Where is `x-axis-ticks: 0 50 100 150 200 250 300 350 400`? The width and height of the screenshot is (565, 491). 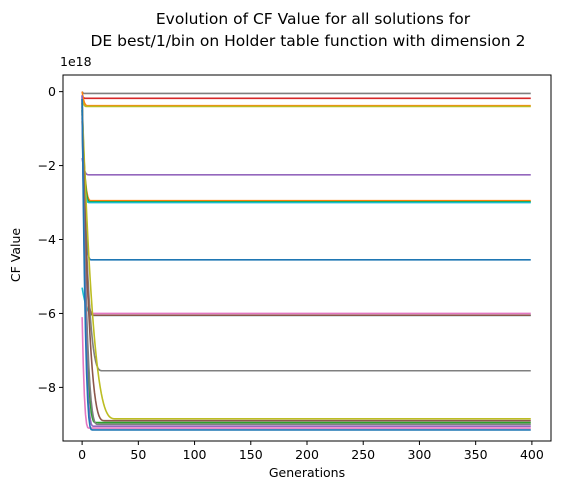 x-axis-ticks: 0 50 100 150 200 250 300 350 400 is located at coordinates (311, 451).